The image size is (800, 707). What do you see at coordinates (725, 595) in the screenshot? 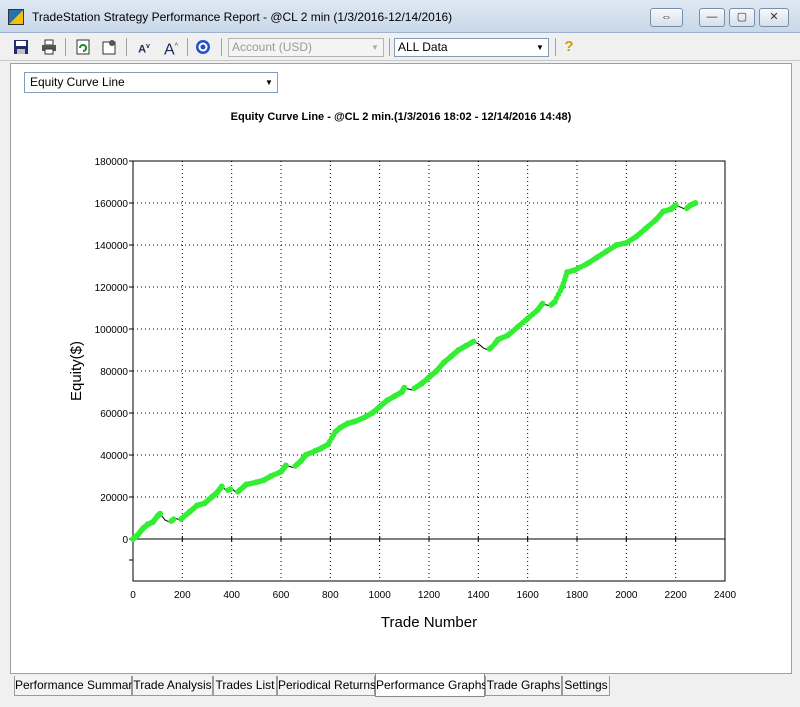
I see `x-tick-label: 2400` at bounding box center [725, 595].